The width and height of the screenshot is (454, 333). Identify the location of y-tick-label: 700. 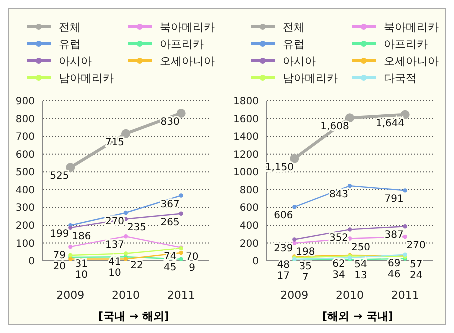
(25, 138).